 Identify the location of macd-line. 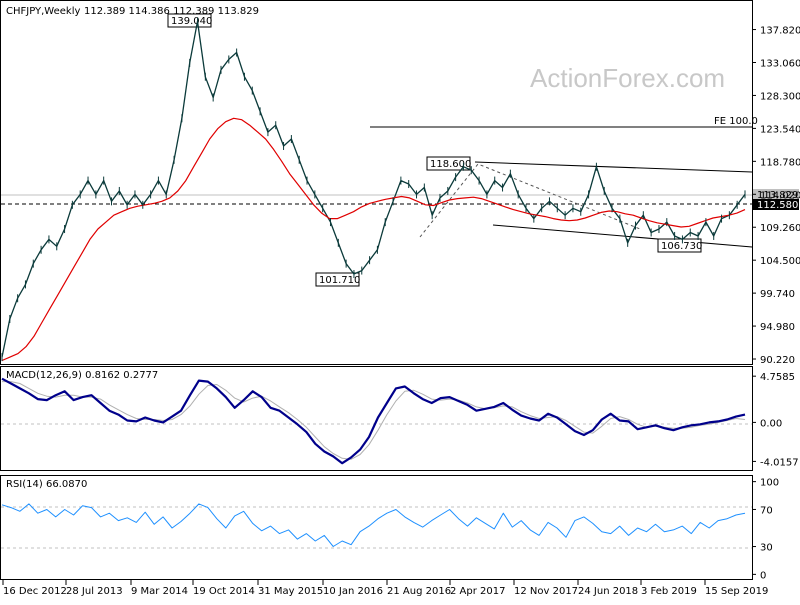
(373, 421).